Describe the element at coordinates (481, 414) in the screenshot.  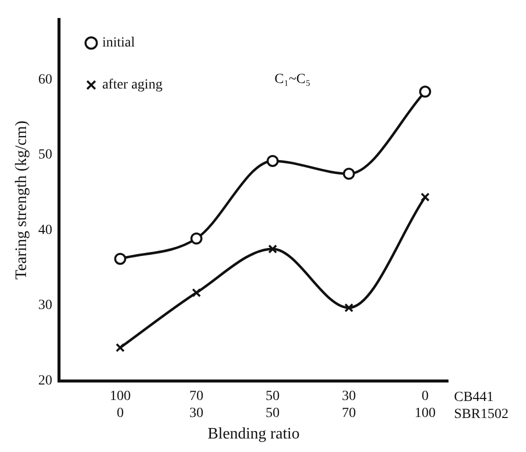
I see `text: SBR1502` at that location.